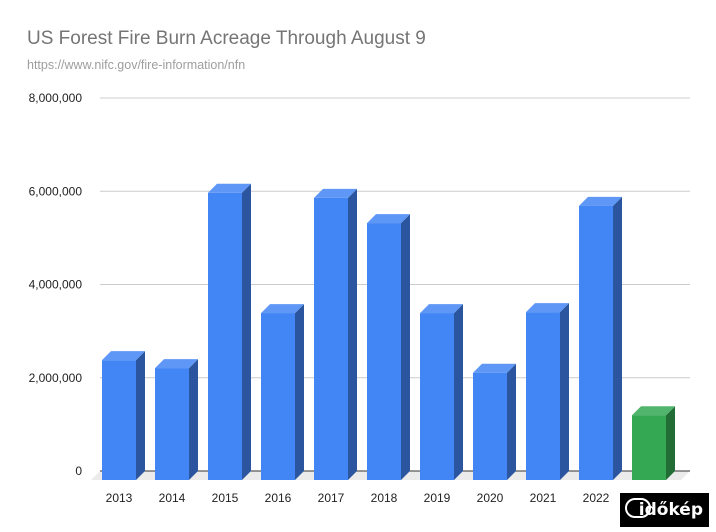 Image resolution: width=716 pixels, height=532 pixels. What do you see at coordinates (331, 498) in the screenshot?
I see `x-tick-label: 2017` at bounding box center [331, 498].